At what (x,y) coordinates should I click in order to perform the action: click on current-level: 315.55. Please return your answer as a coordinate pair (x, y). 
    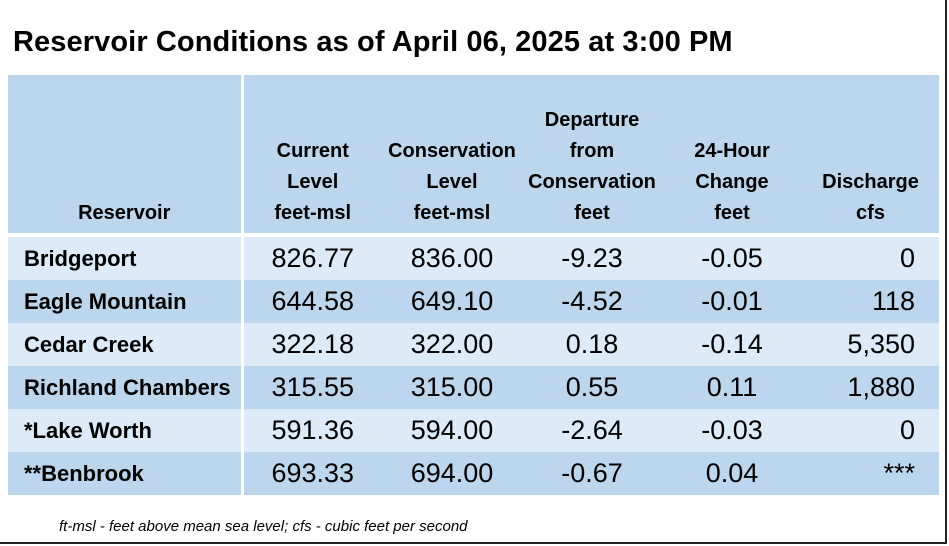
    Looking at the image, I should click on (312, 387).